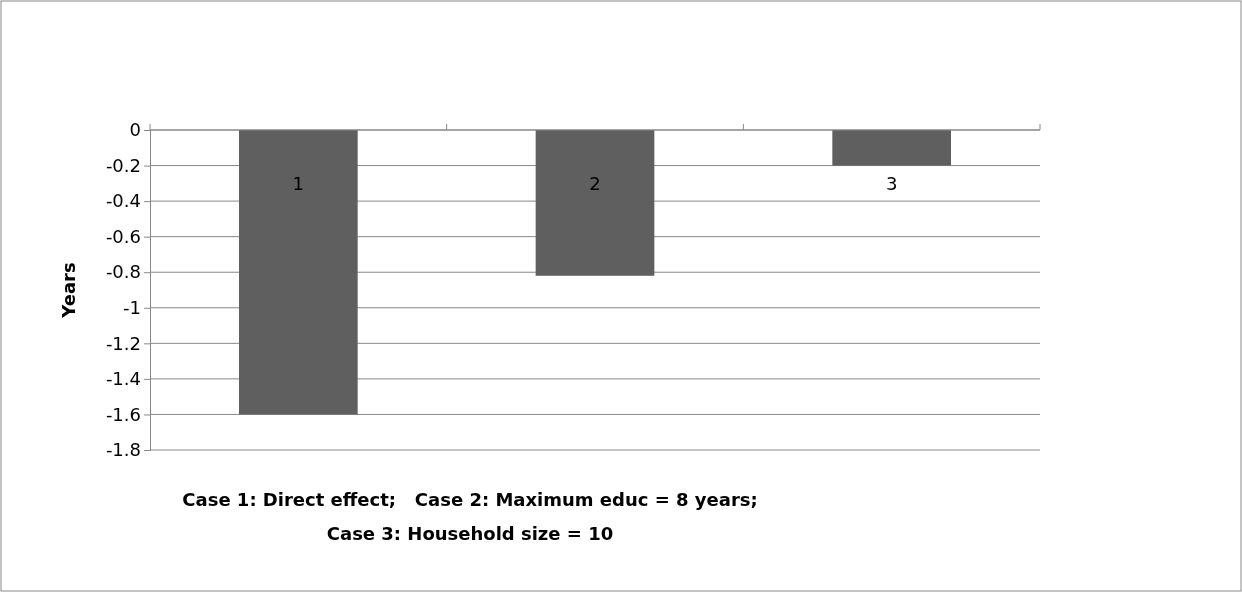 This screenshot has width=1242, height=592. I want to click on y-tick-label: -0.8, so click(123, 272).